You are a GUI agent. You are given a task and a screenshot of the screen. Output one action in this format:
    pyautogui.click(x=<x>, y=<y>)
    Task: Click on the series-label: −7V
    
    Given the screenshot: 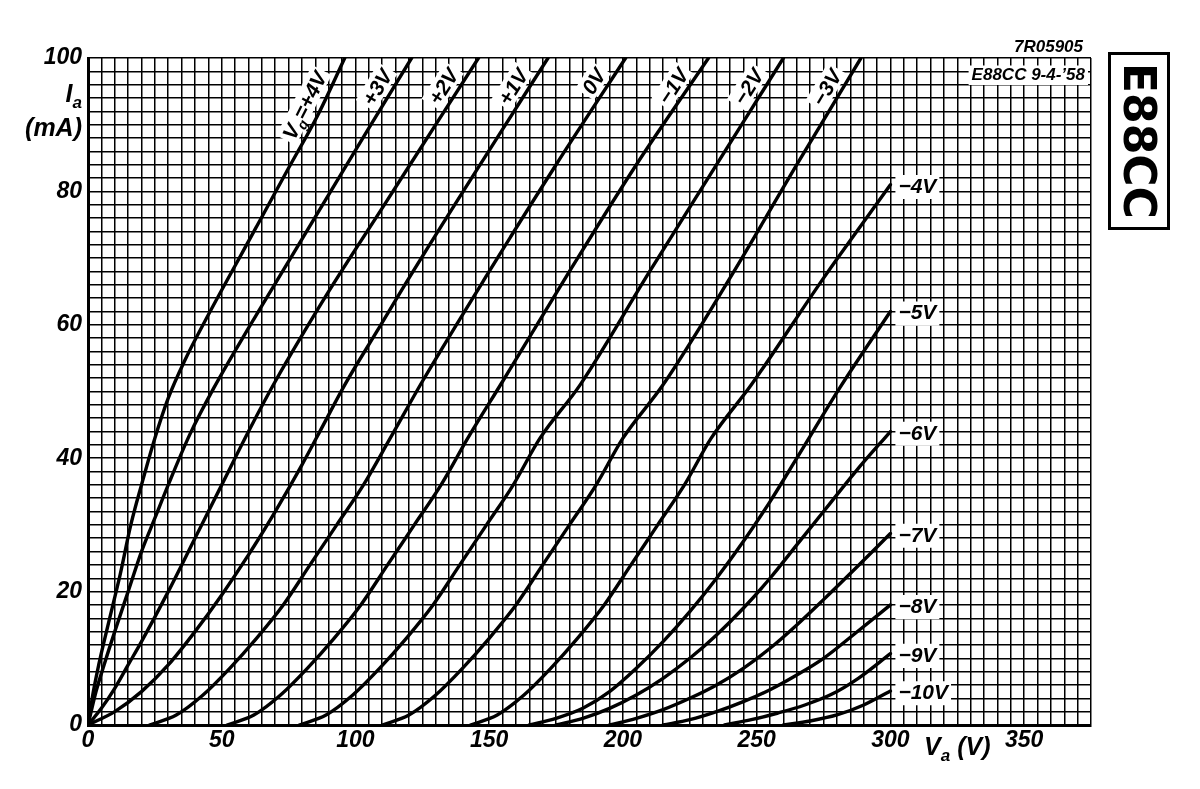 What is the action you would take?
    pyautogui.click(x=918, y=534)
    